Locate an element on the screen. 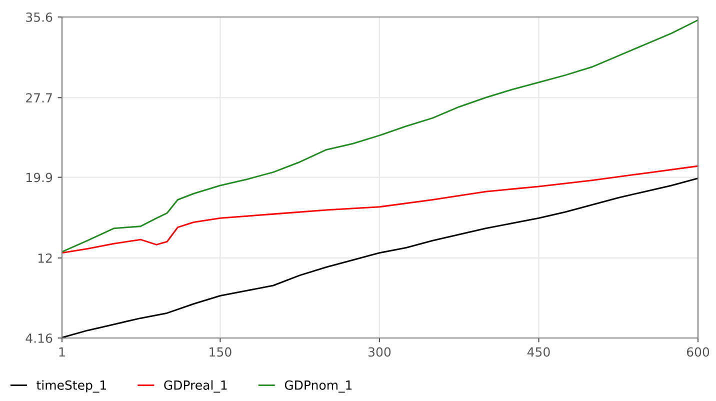 This screenshot has width=716, height=401. y-tick-label: 35.6 is located at coordinates (39, 17).